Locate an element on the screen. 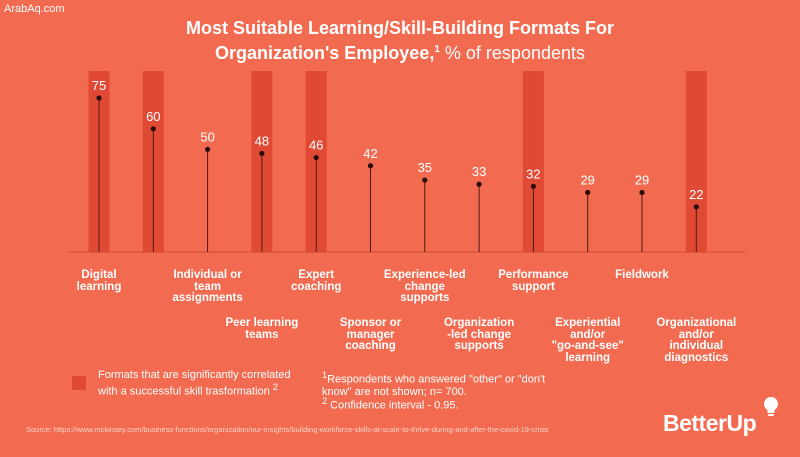 This screenshot has width=800, height=457. value-label: 33 is located at coordinates (479, 171).